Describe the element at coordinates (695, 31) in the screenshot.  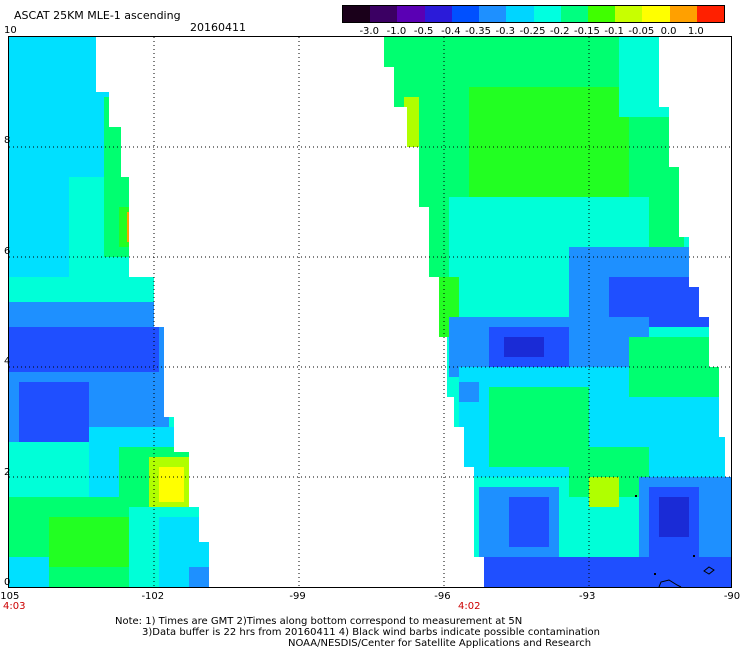
I see `colorbar-label: 1.0` at that location.